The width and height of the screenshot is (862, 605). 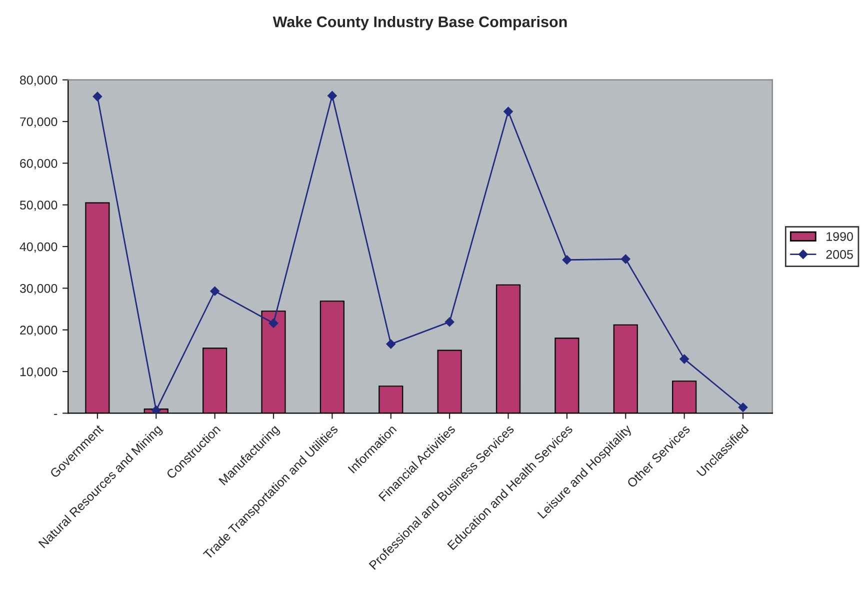 I want to click on y-tick-label: 60,000, so click(x=39, y=164).